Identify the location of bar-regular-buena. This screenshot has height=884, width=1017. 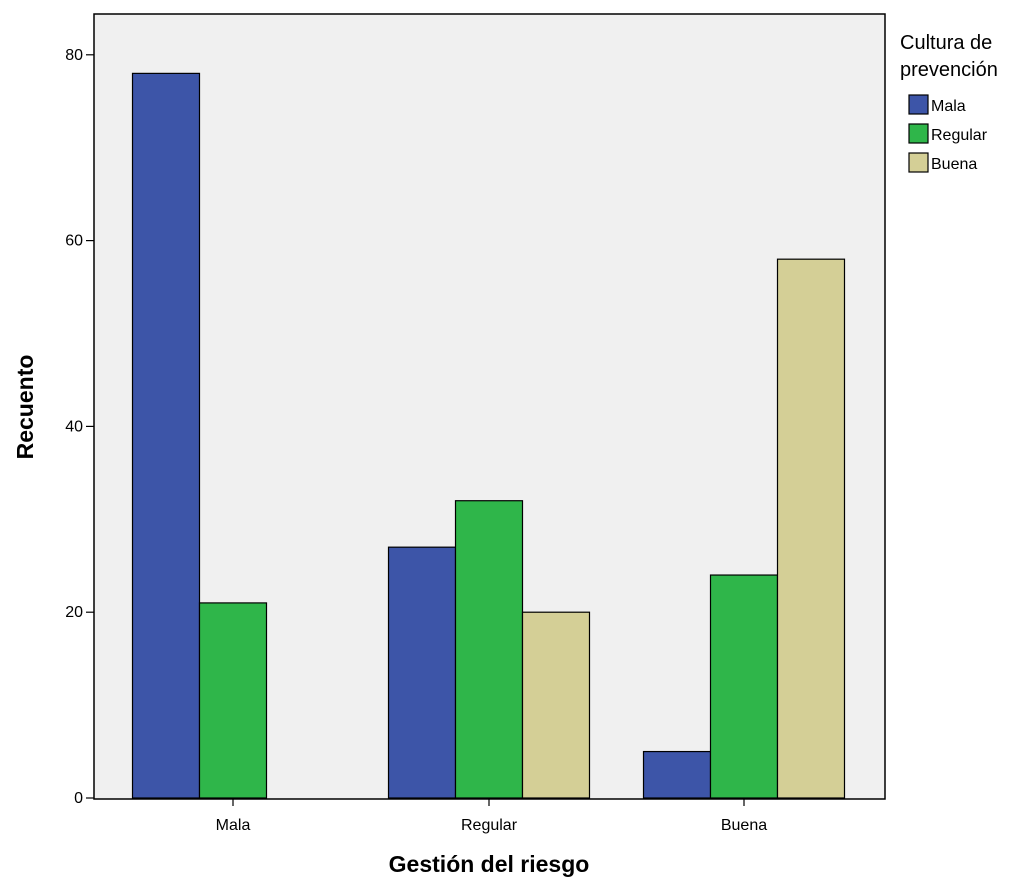
(556, 705).